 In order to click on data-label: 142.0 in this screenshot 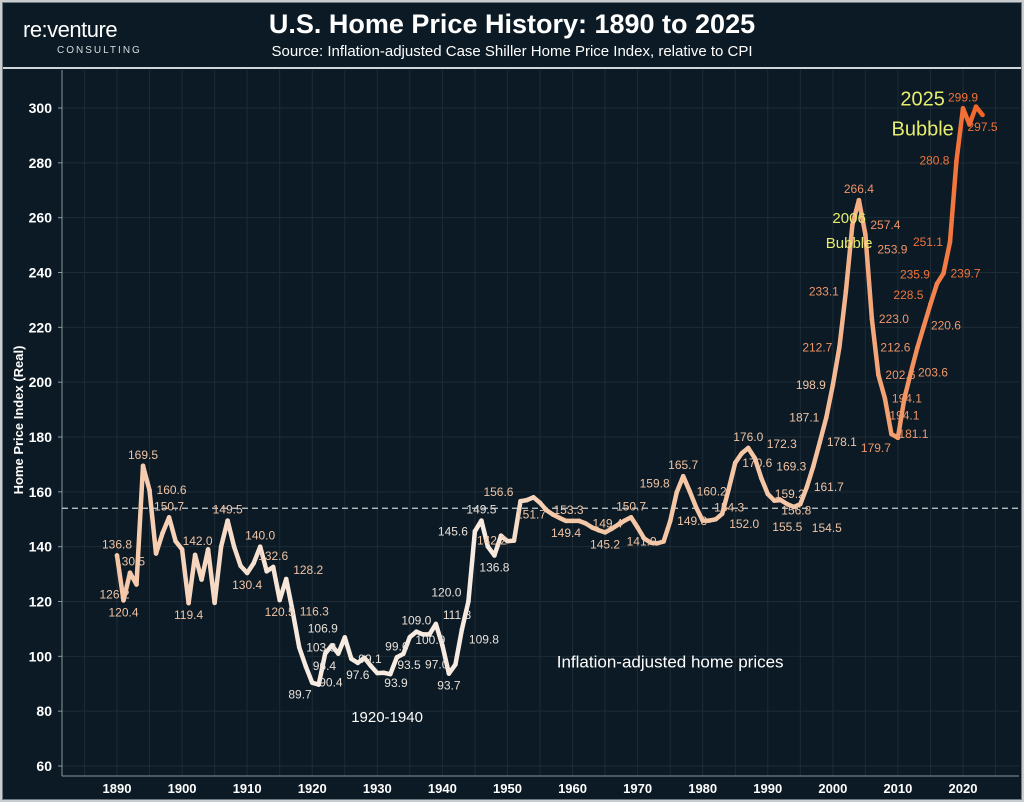, I will do `click(198, 541)`.